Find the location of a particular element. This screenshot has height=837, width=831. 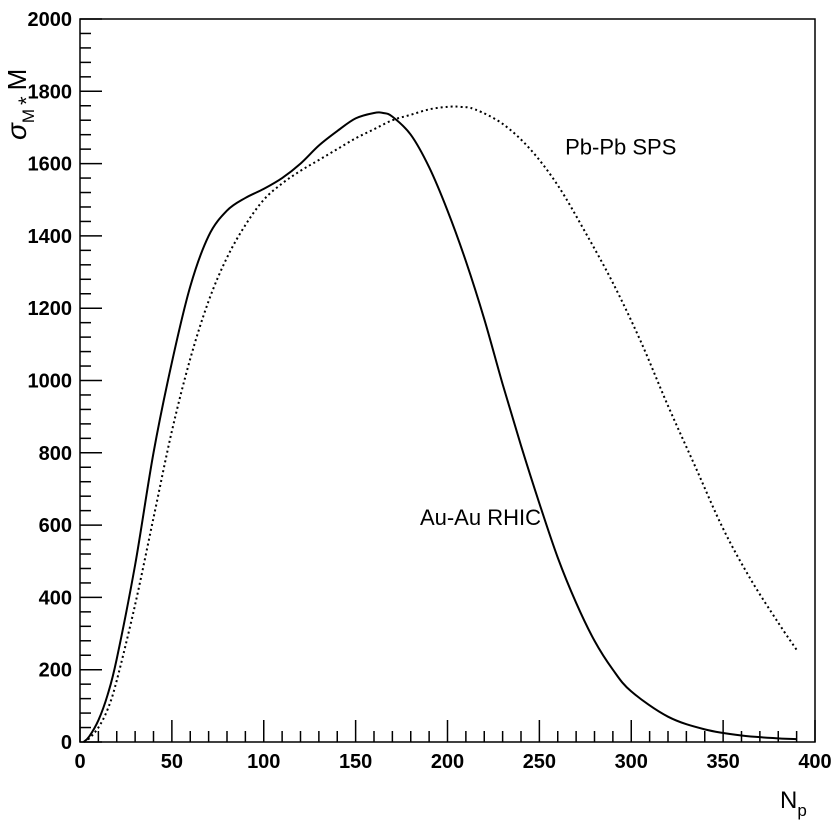

y-axis-title: σM*M is located at coordinates (20, 104).